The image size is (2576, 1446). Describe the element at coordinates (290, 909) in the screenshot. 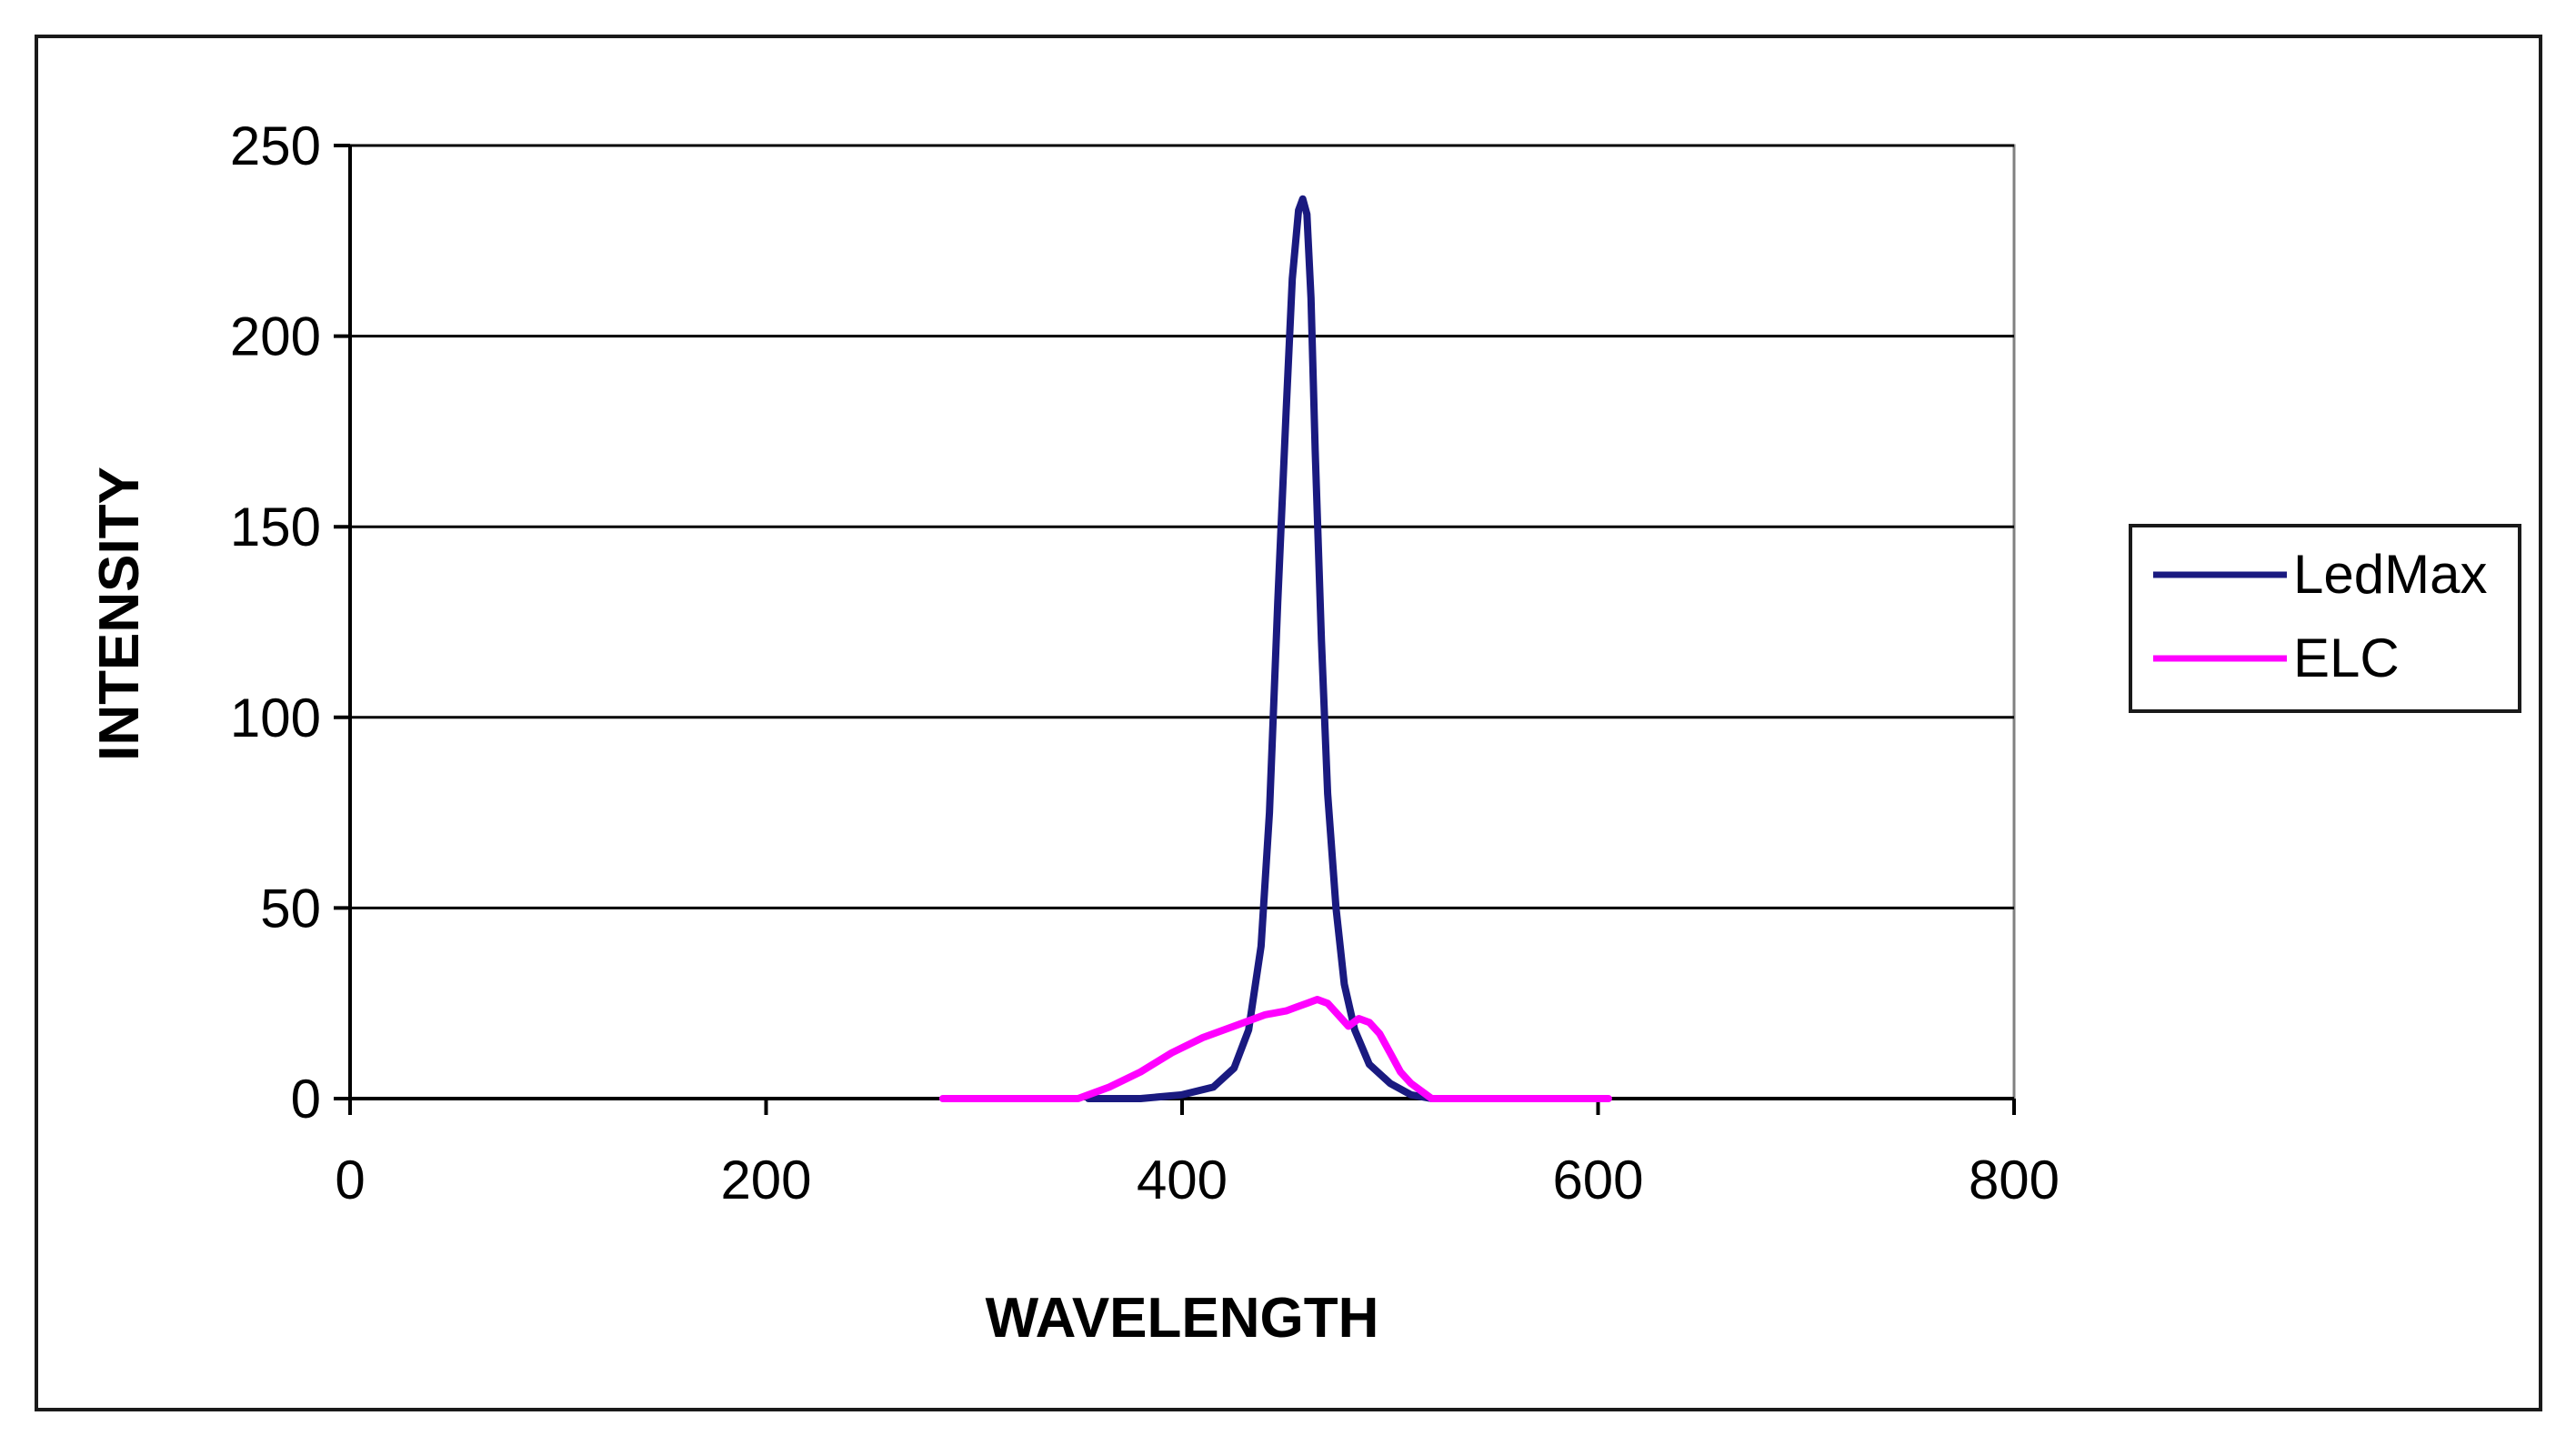

I see `y-tick-label-50: 50` at that location.